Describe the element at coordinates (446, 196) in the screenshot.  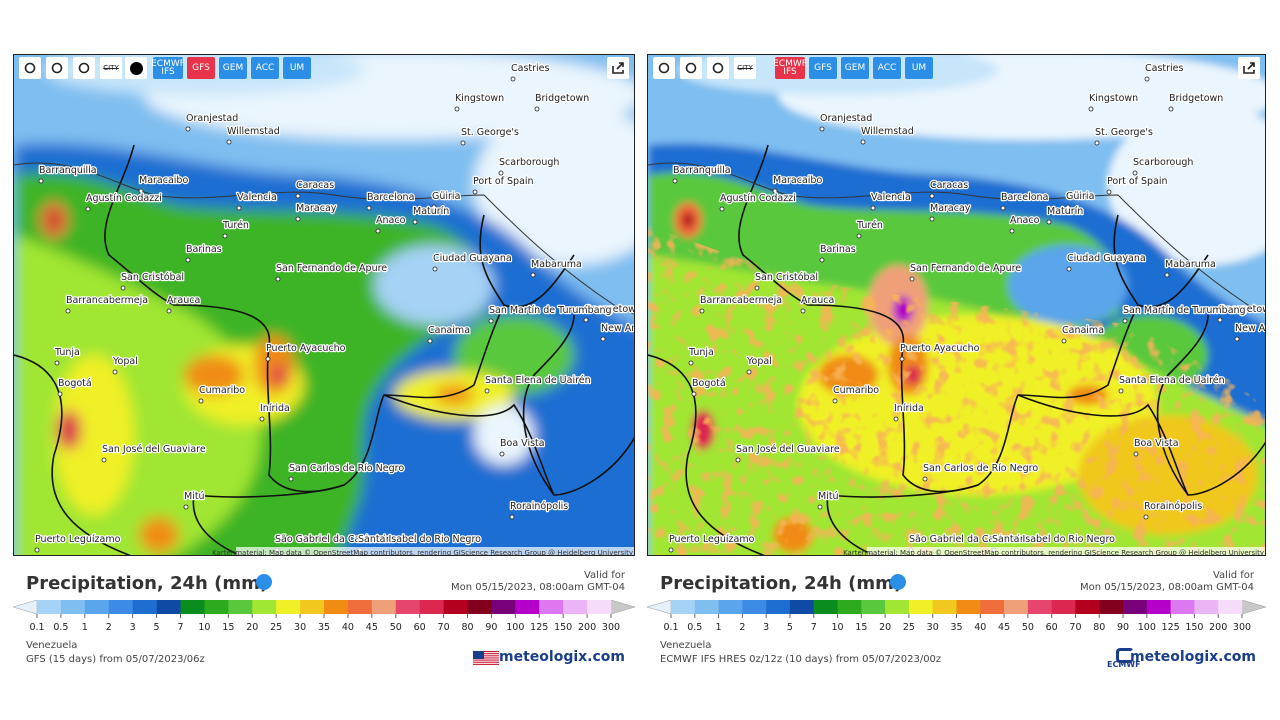
I see `place-label: Güiria` at that location.